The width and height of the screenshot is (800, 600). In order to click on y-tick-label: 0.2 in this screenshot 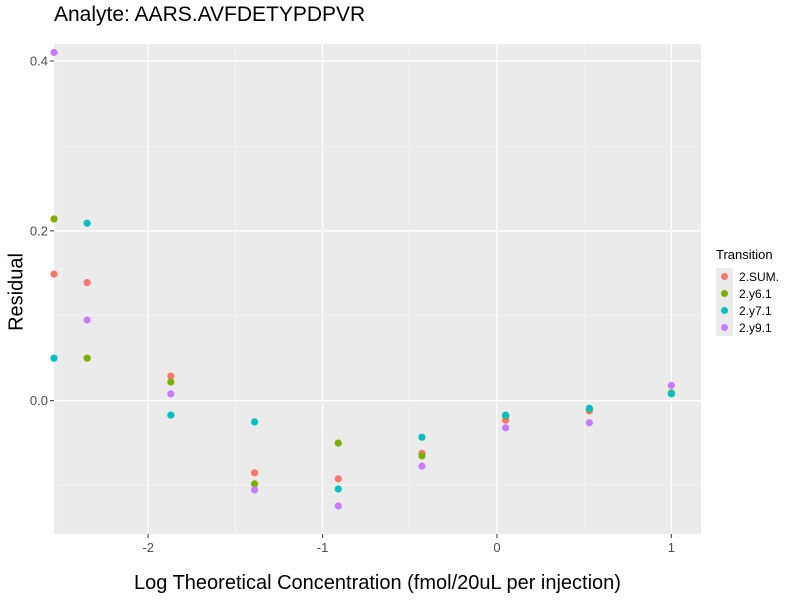, I will do `click(39, 230)`.